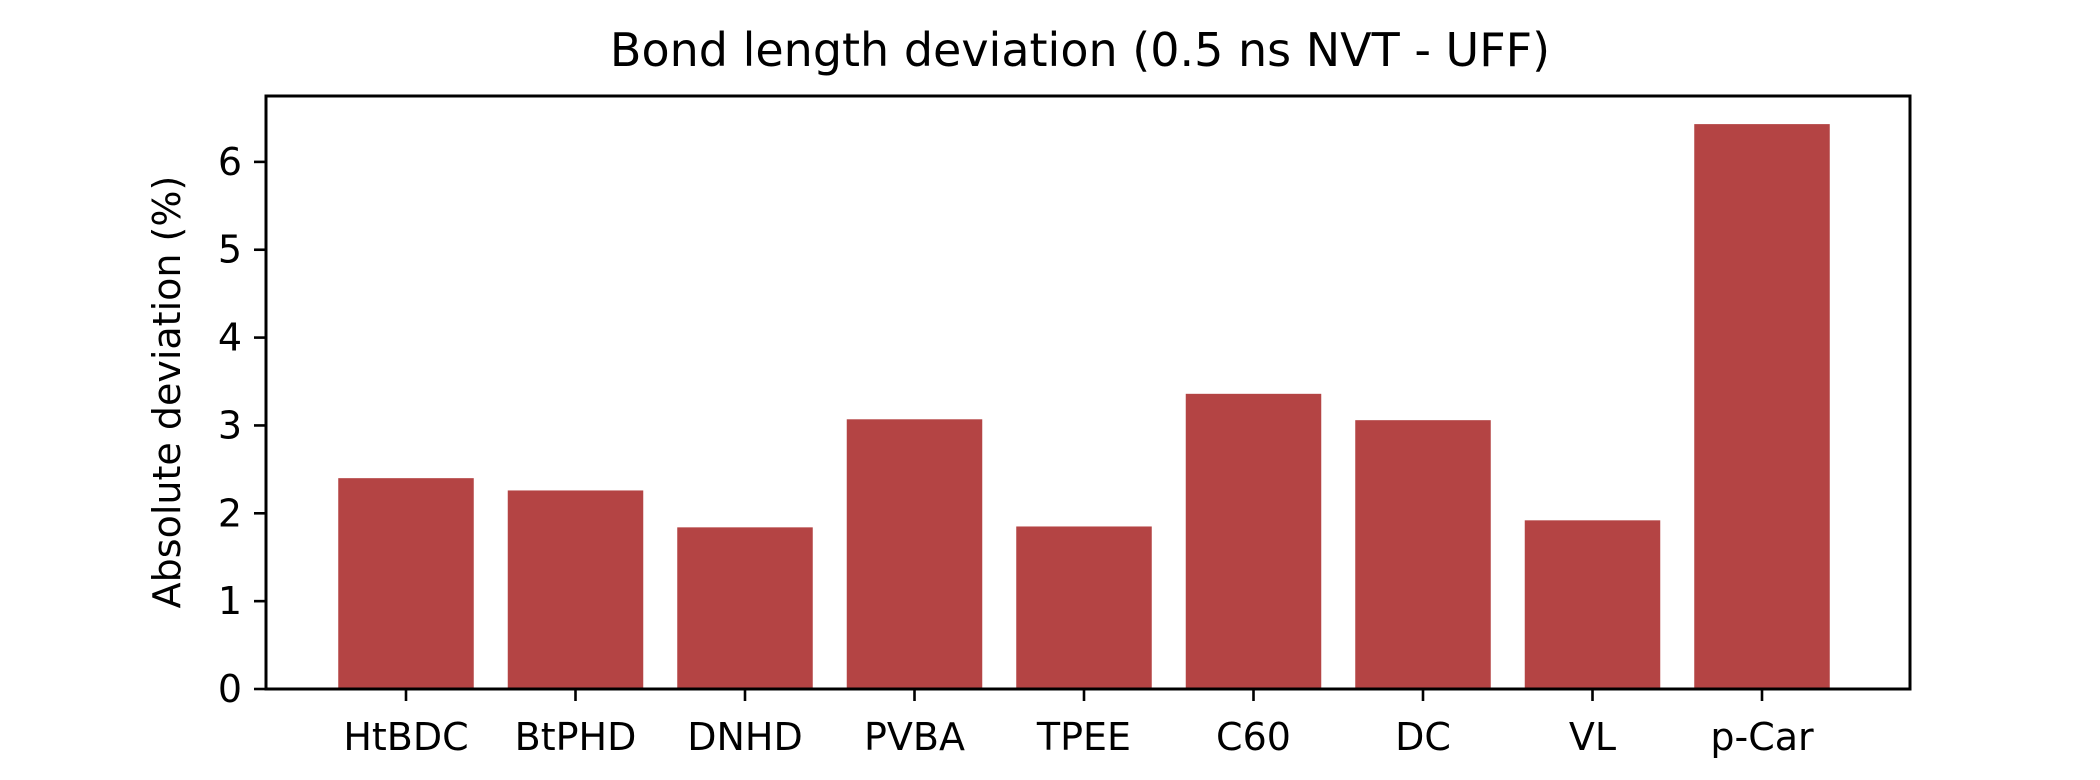 The image size is (2100, 780). Describe the element at coordinates (1423, 554) in the screenshot. I see `bar-dc` at that location.